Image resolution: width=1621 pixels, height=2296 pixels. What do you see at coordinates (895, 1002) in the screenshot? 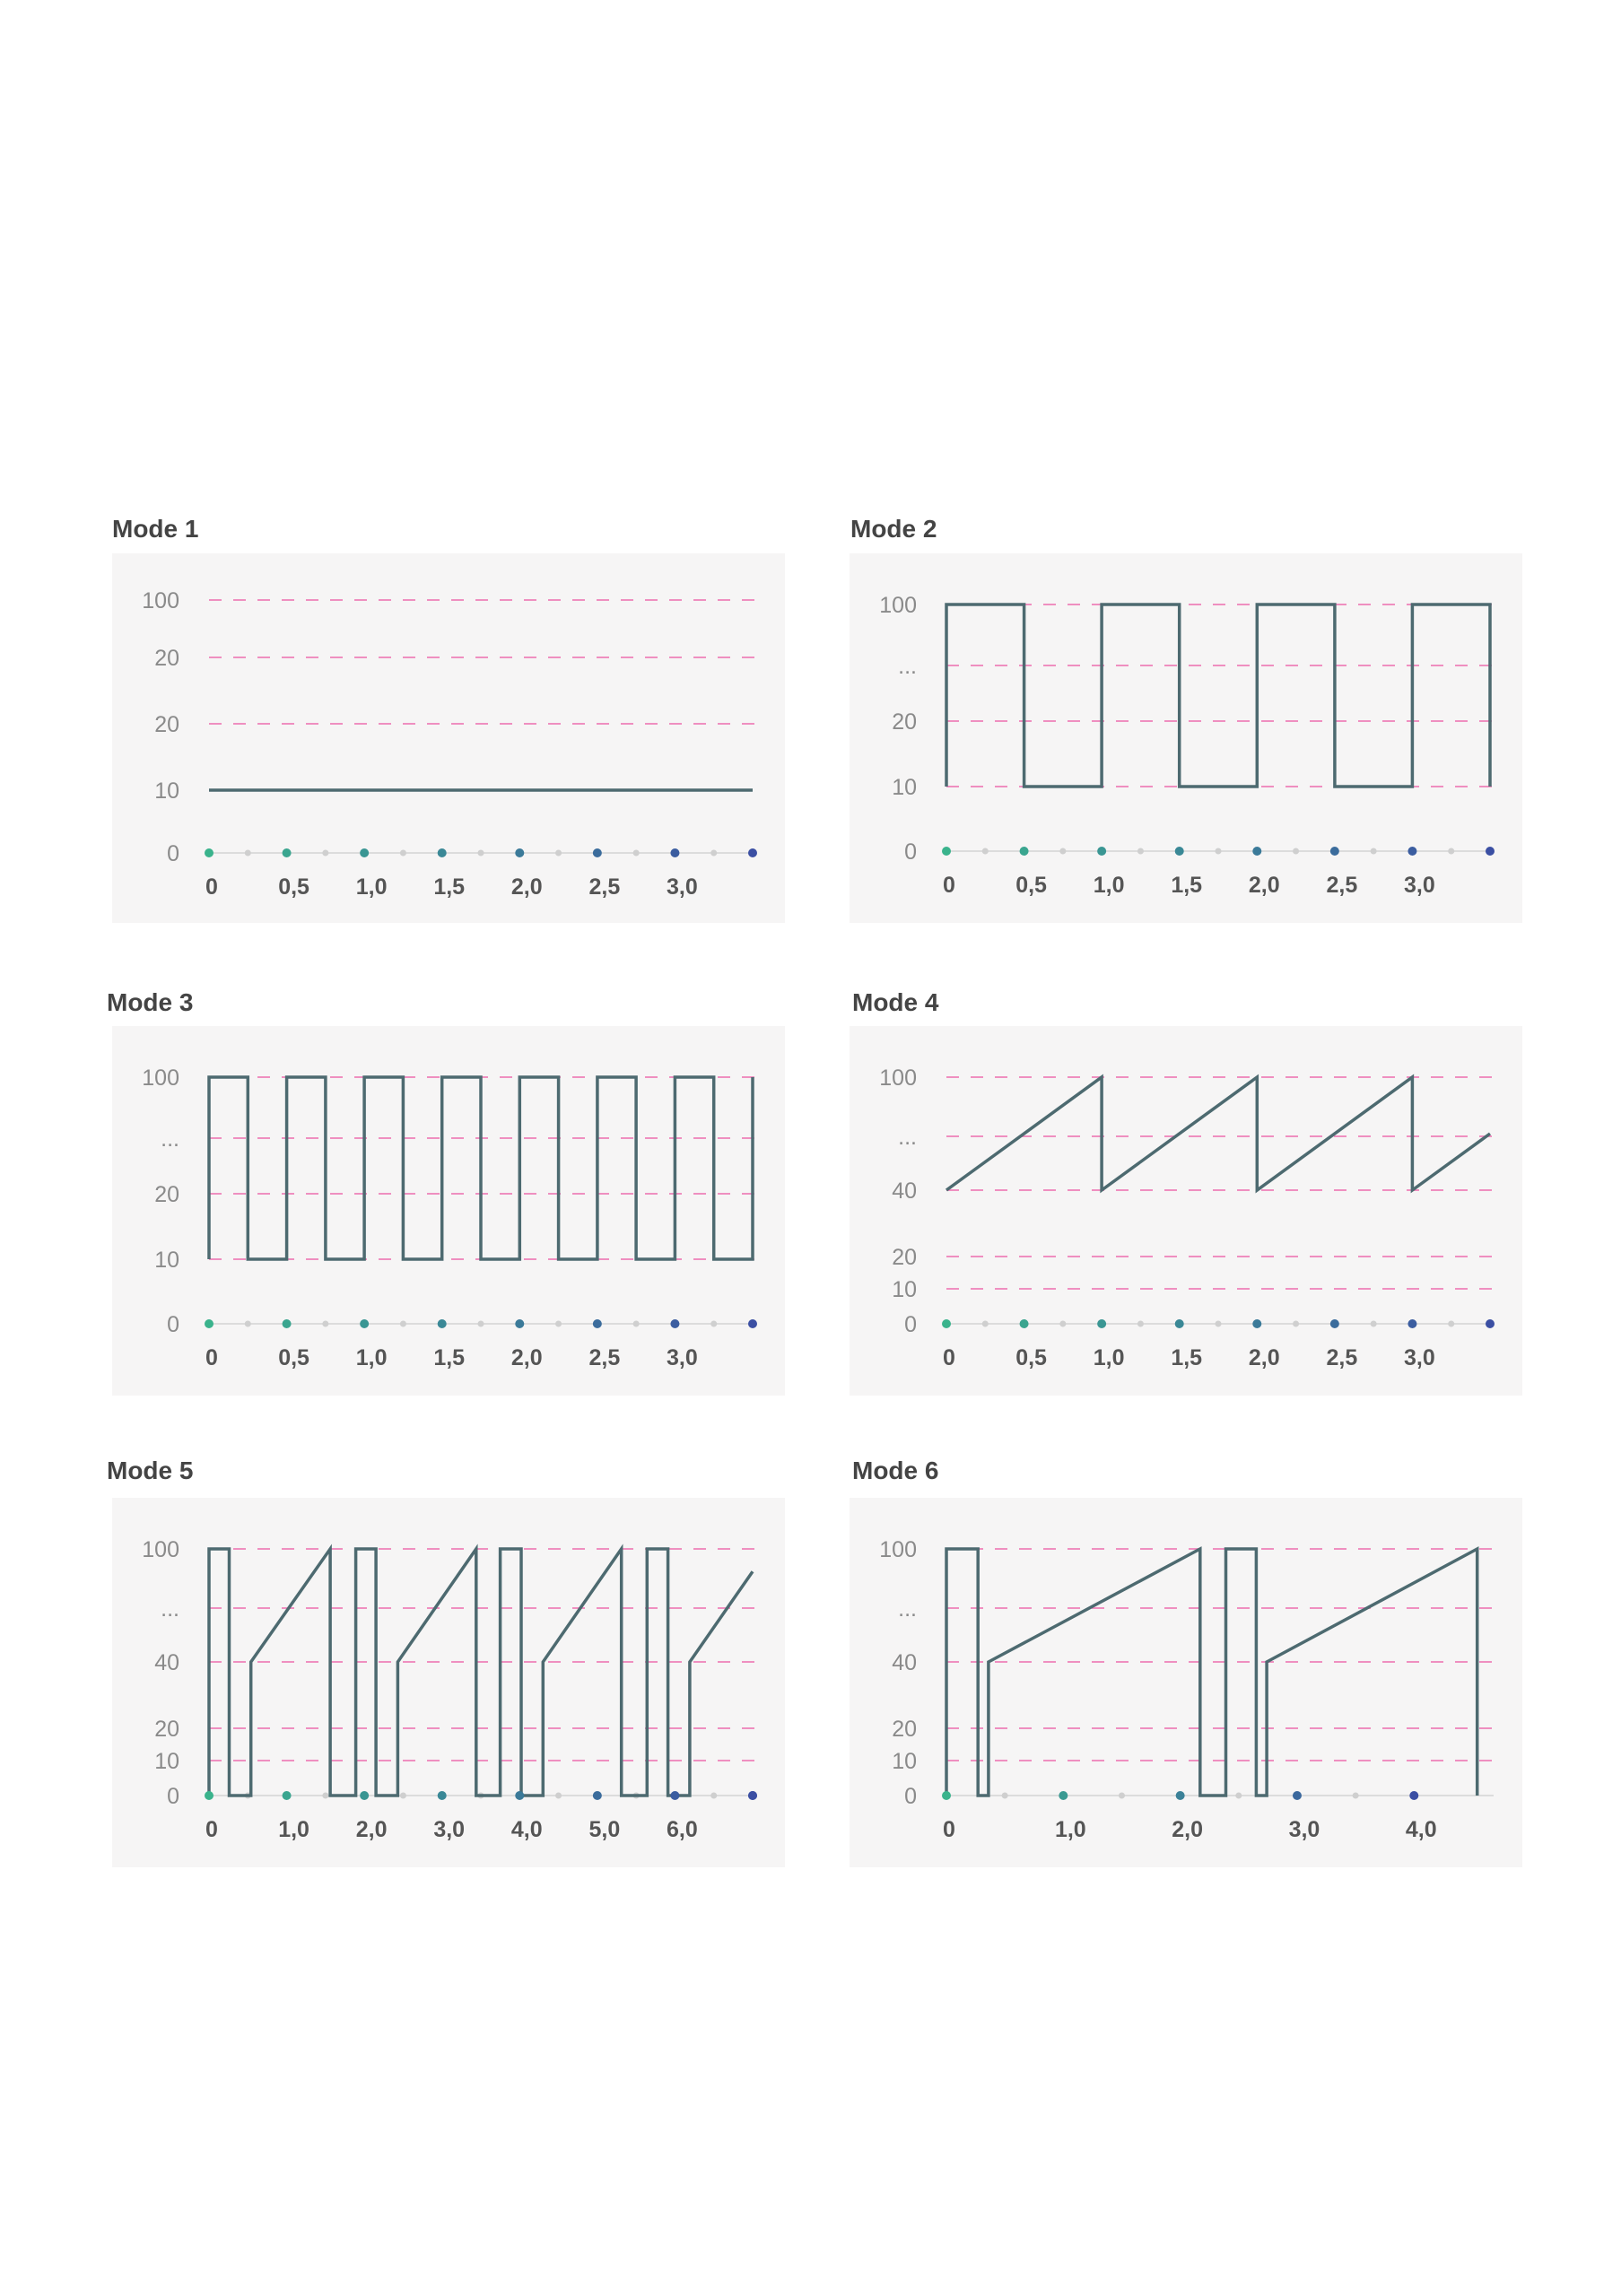
I see `chart-title-mode-4: Mode 4` at bounding box center [895, 1002].